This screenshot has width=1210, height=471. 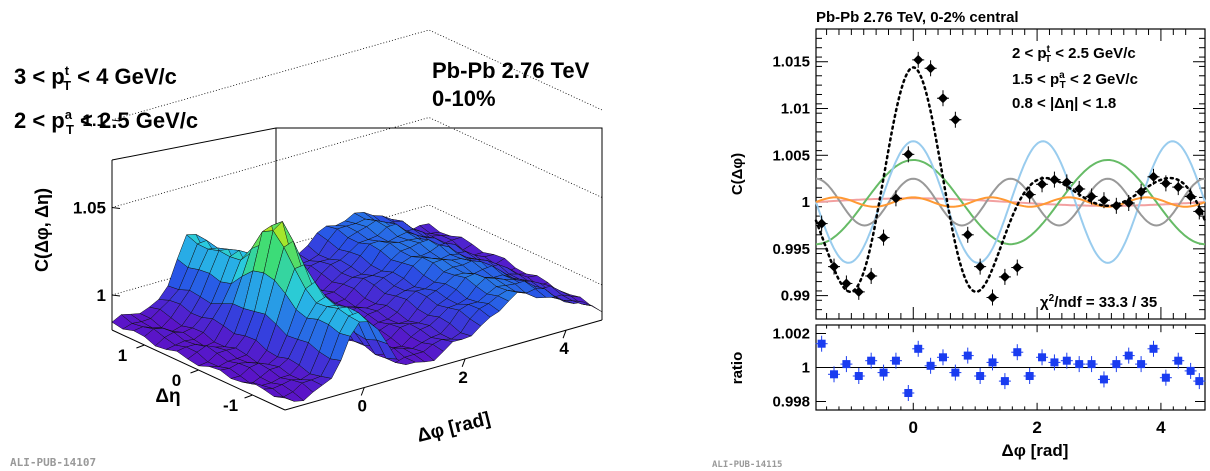 I want to click on y-tick-label: 0, so click(x=176, y=380).